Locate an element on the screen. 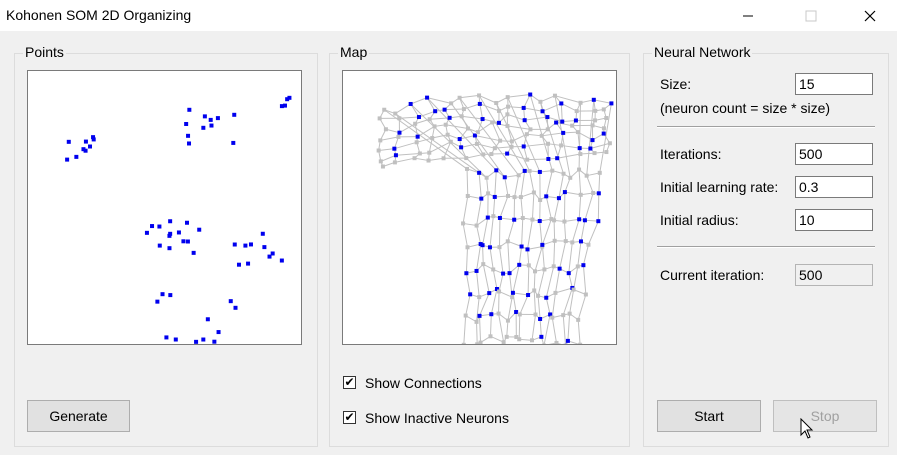 The image size is (897, 455). maximize-icon is located at coordinates (811, 15).